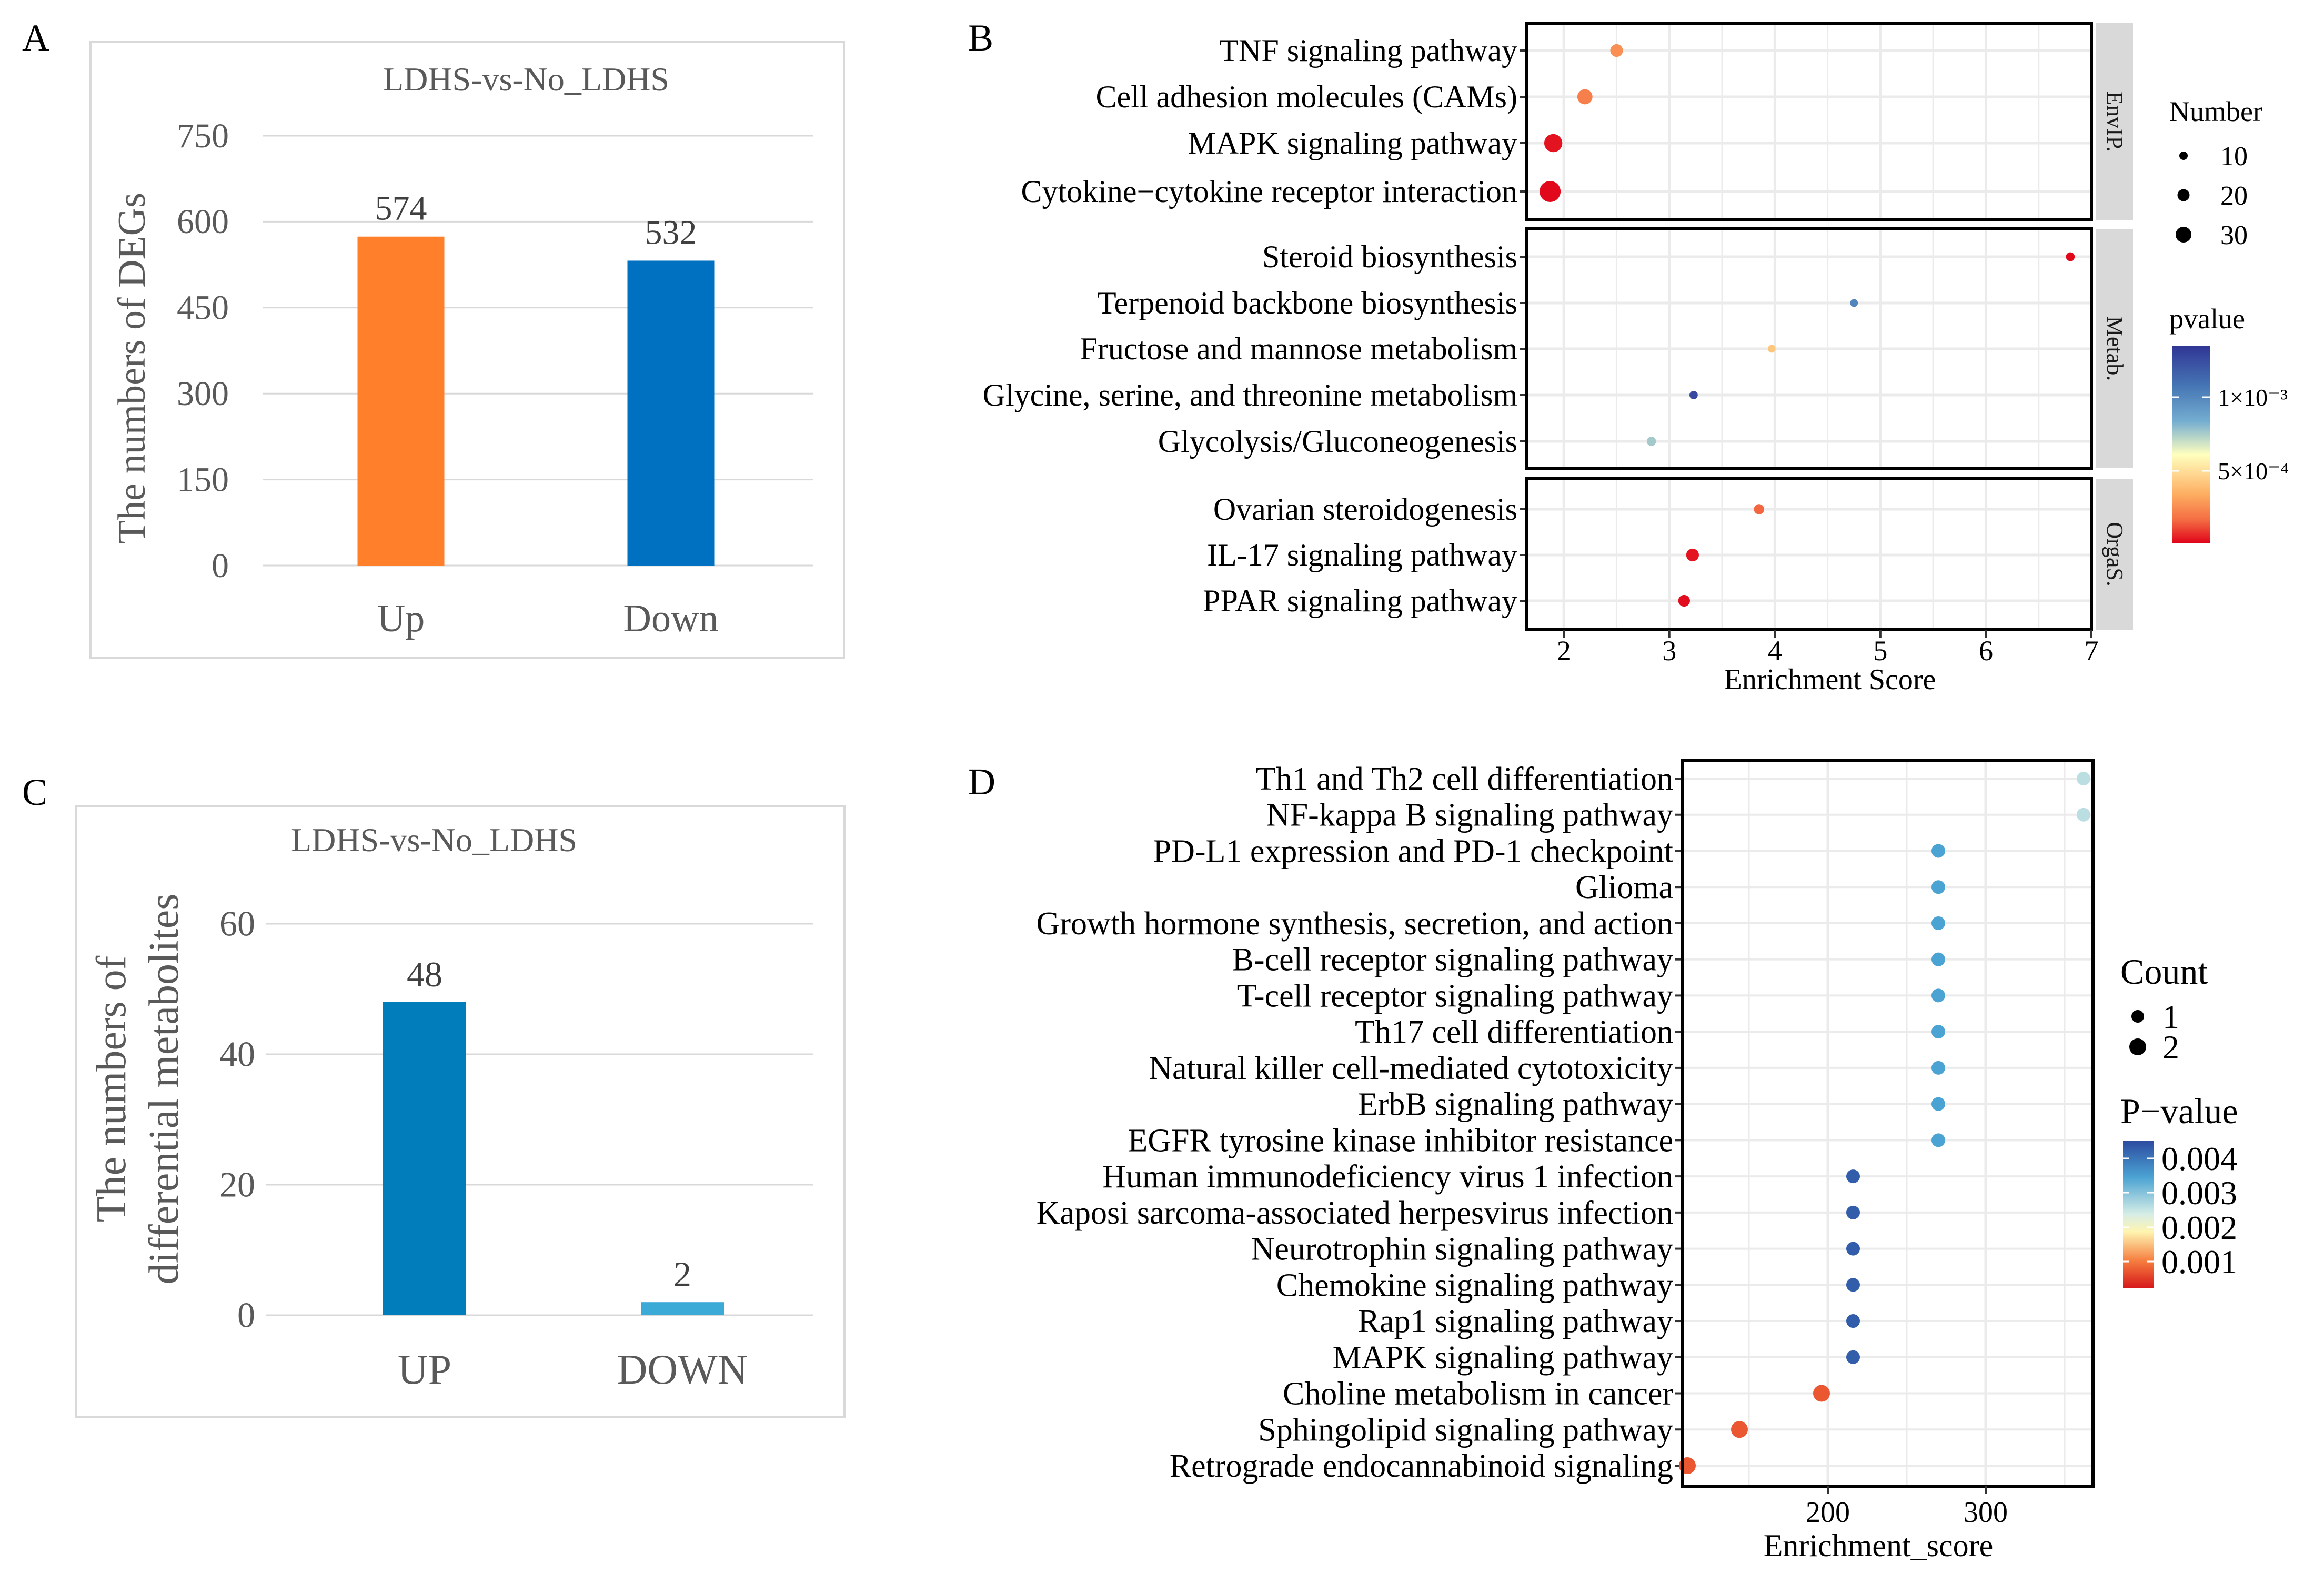  Describe the element at coordinates (434, 840) in the screenshot. I see `panel-c-title: LDHS-vs-No_LDHS` at that location.